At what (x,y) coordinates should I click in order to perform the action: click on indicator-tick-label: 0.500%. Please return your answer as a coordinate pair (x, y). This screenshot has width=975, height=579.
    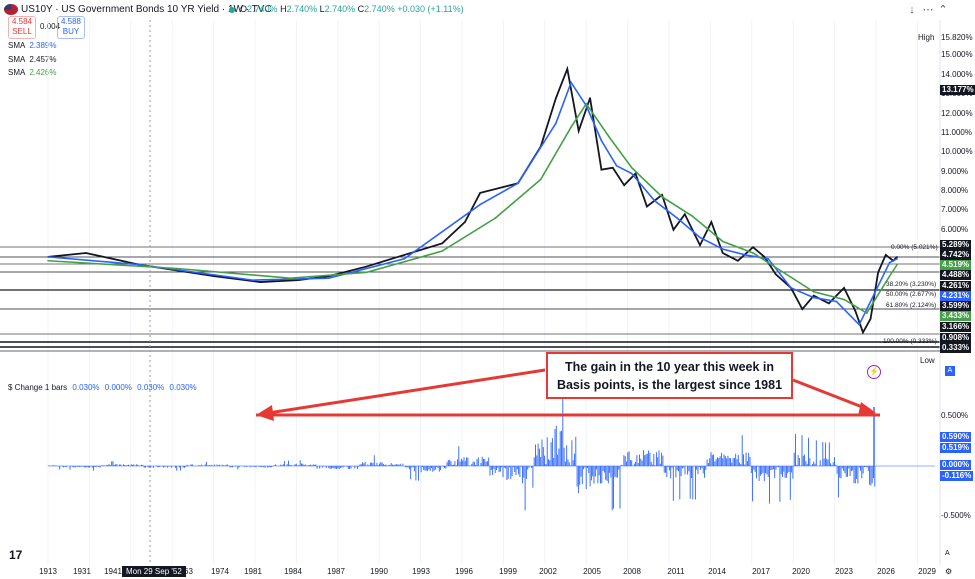
    Looking at the image, I should click on (955, 415).